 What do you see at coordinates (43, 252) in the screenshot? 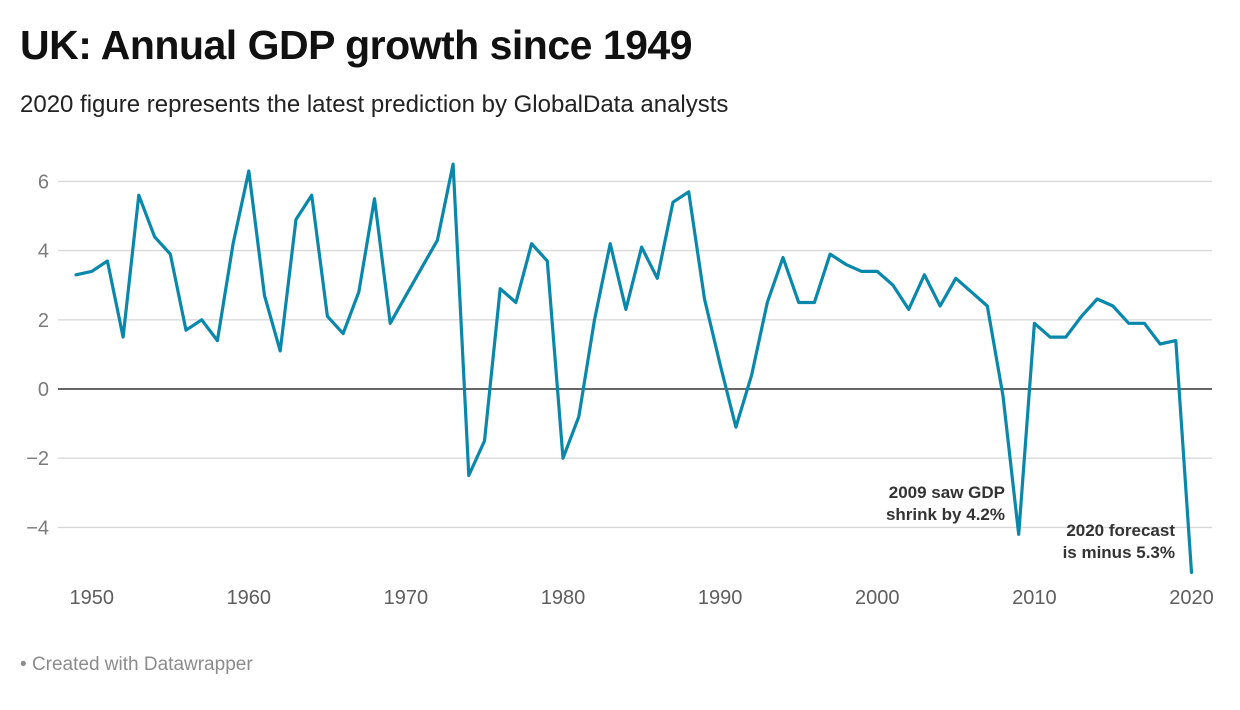
I see `y-tick-label: 4` at bounding box center [43, 252].